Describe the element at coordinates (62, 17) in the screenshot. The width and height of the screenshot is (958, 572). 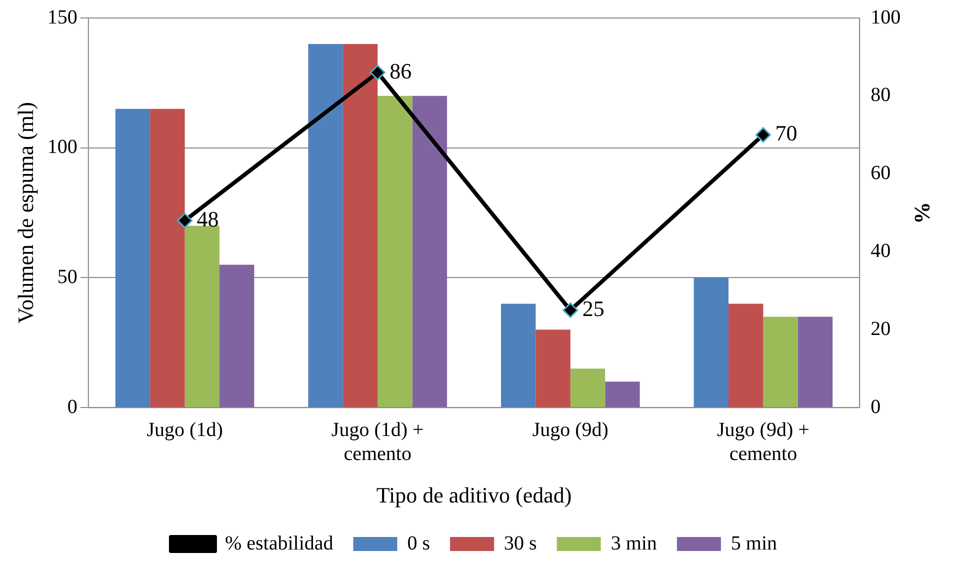
I see `y-tick-label: 150` at that location.